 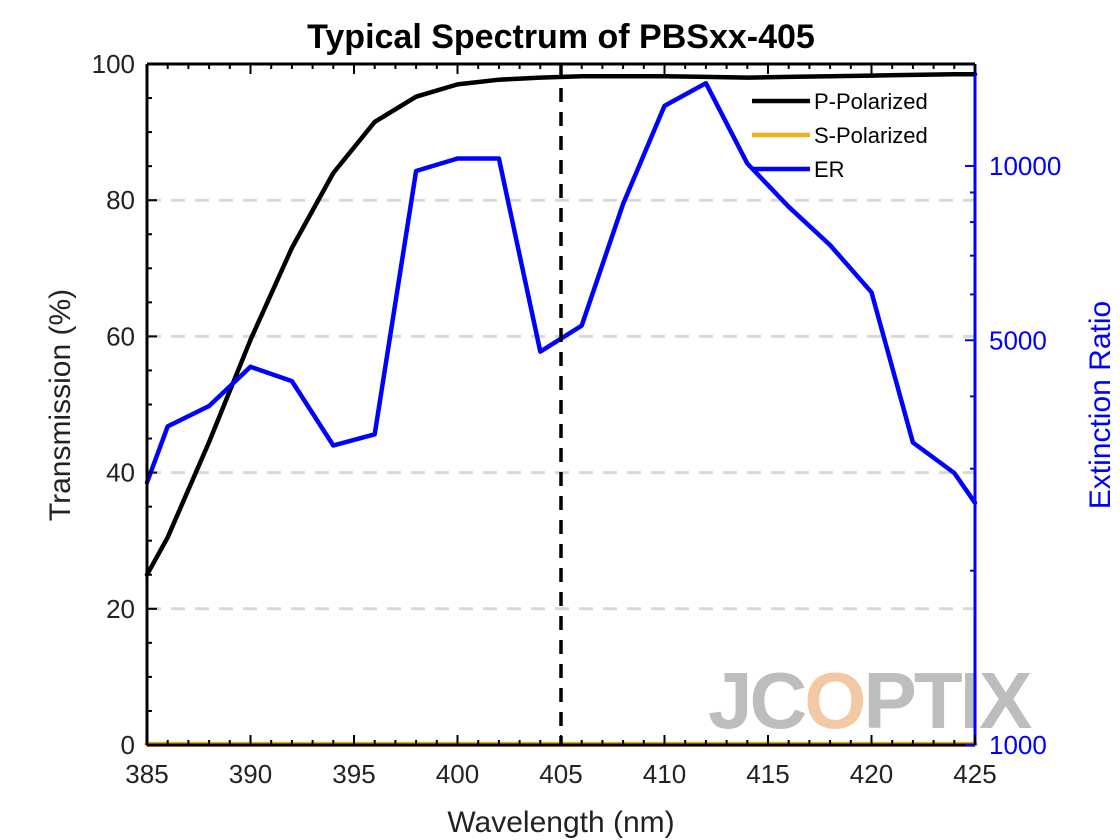 I want to click on x-tick-label: 425, so click(x=974, y=774).